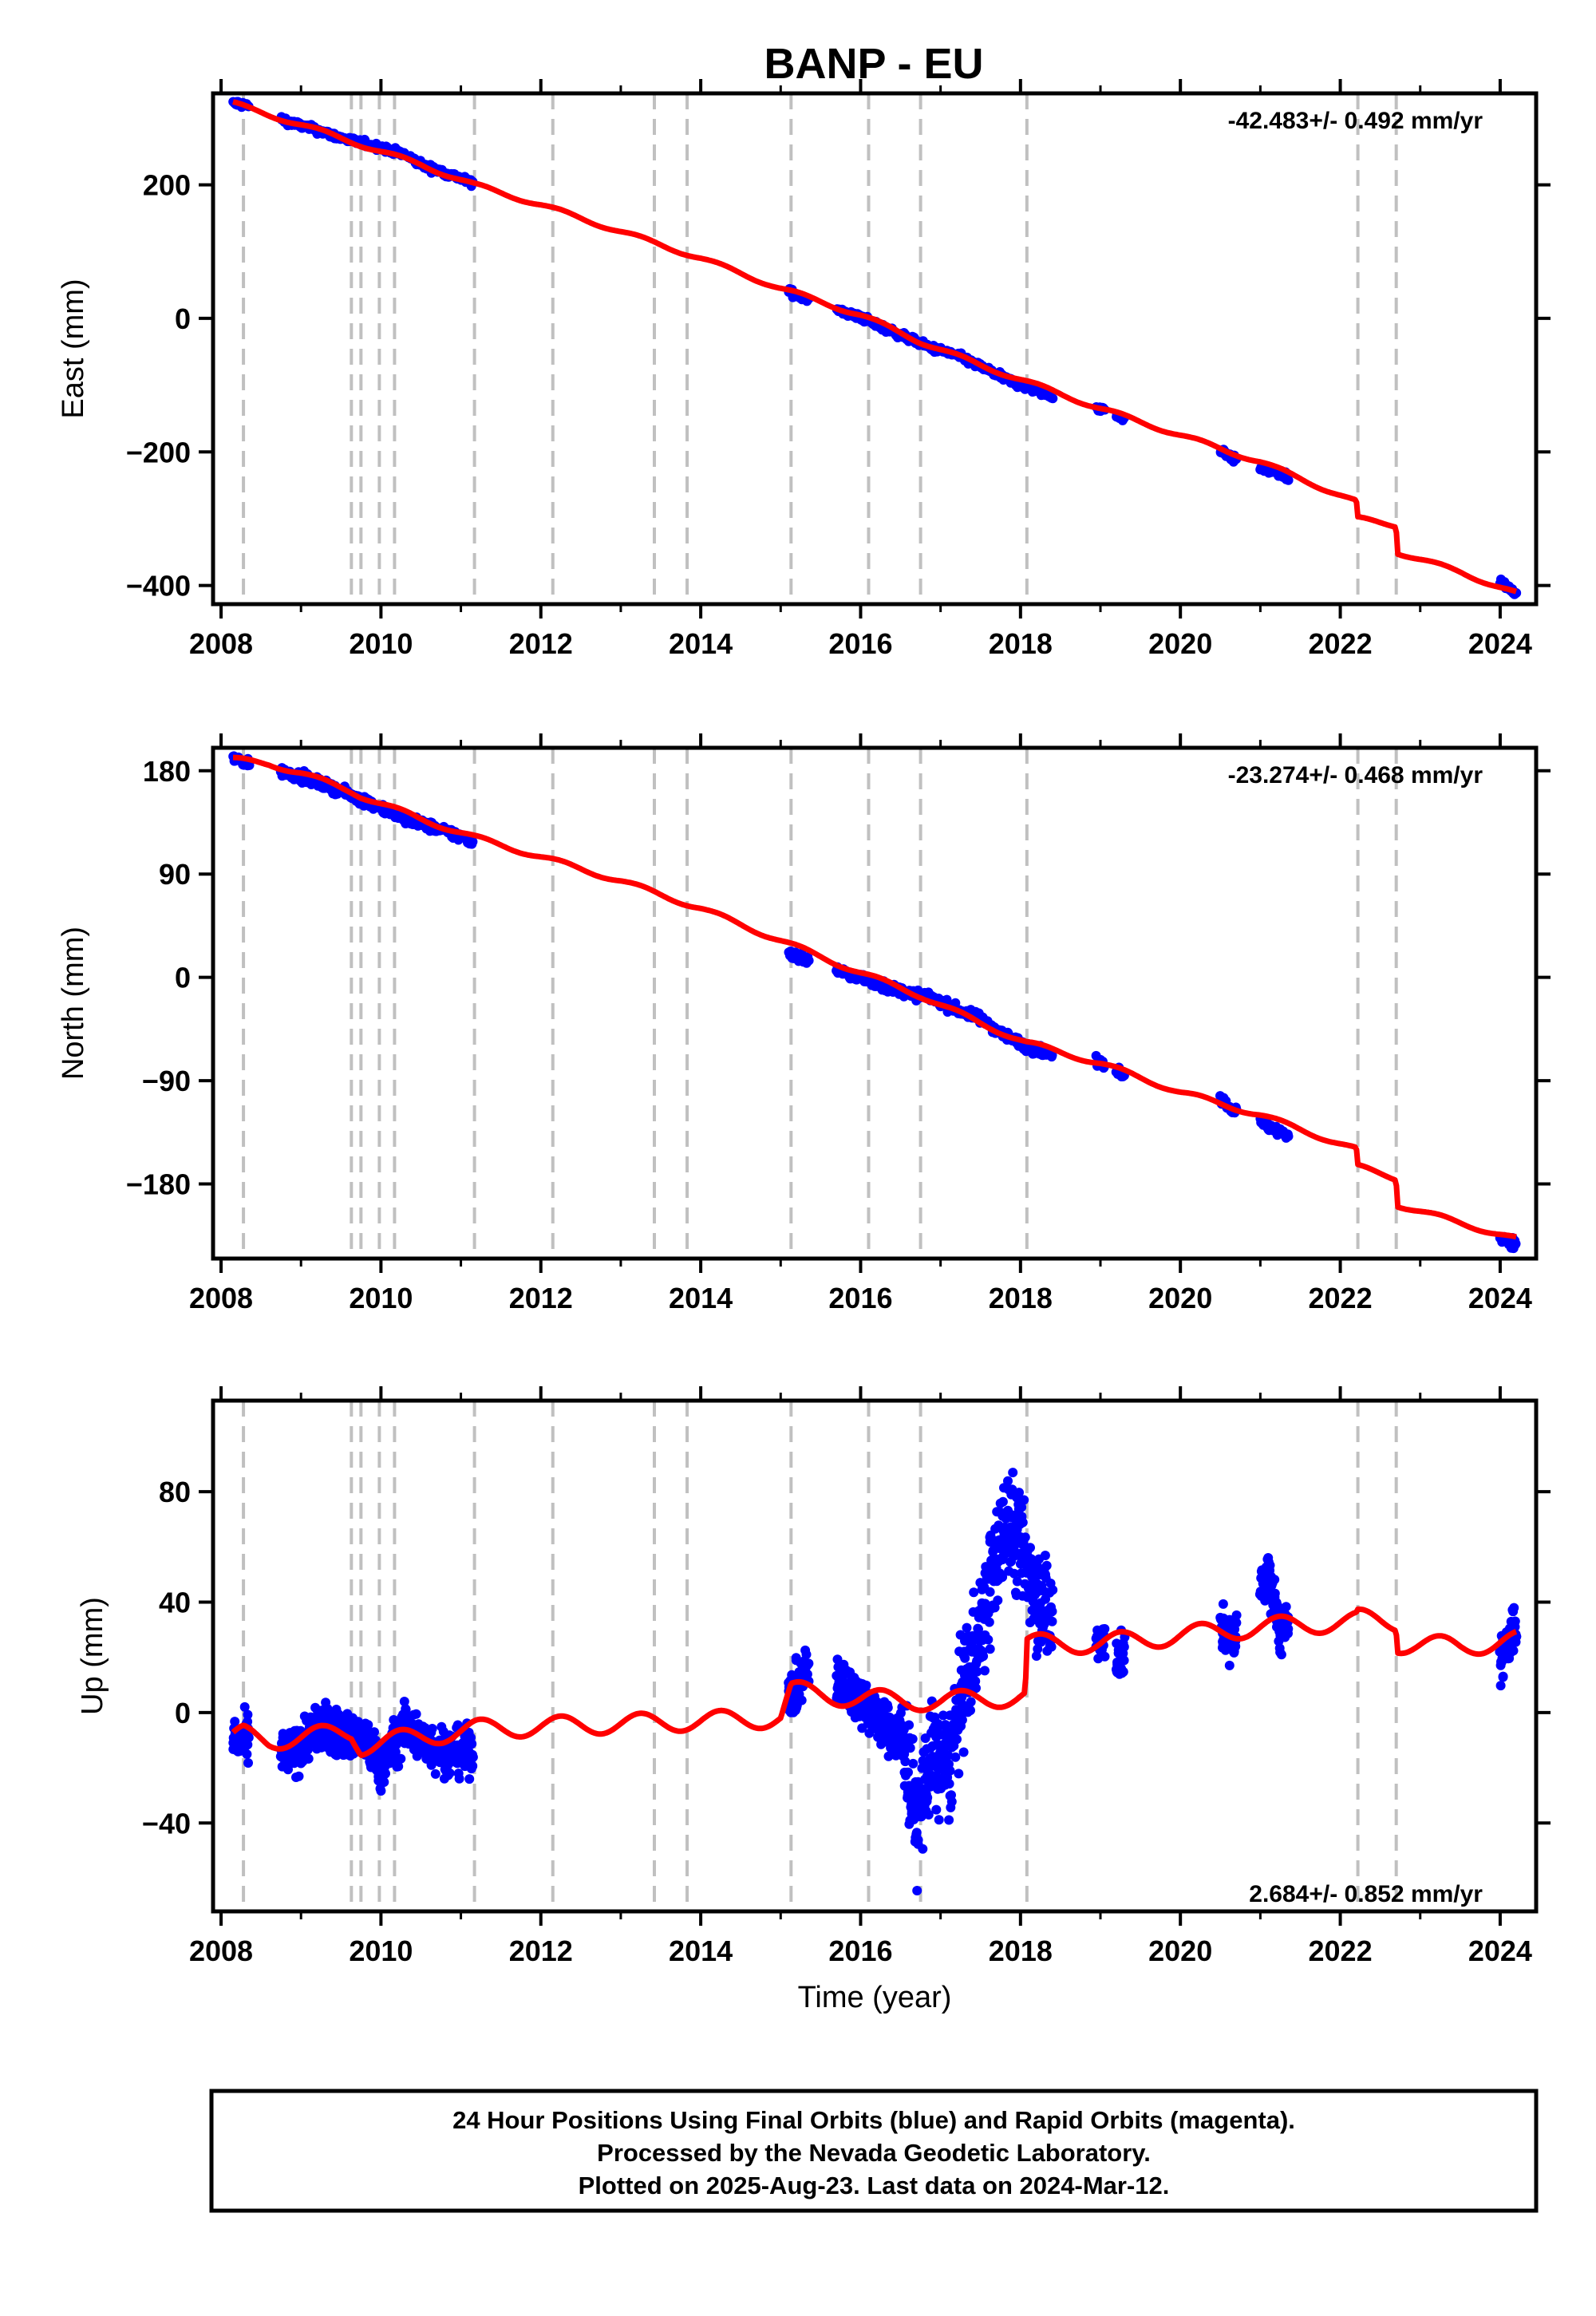  What do you see at coordinates (875, 1997) in the screenshot?
I see `x-axis-label: Time (year)` at bounding box center [875, 1997].